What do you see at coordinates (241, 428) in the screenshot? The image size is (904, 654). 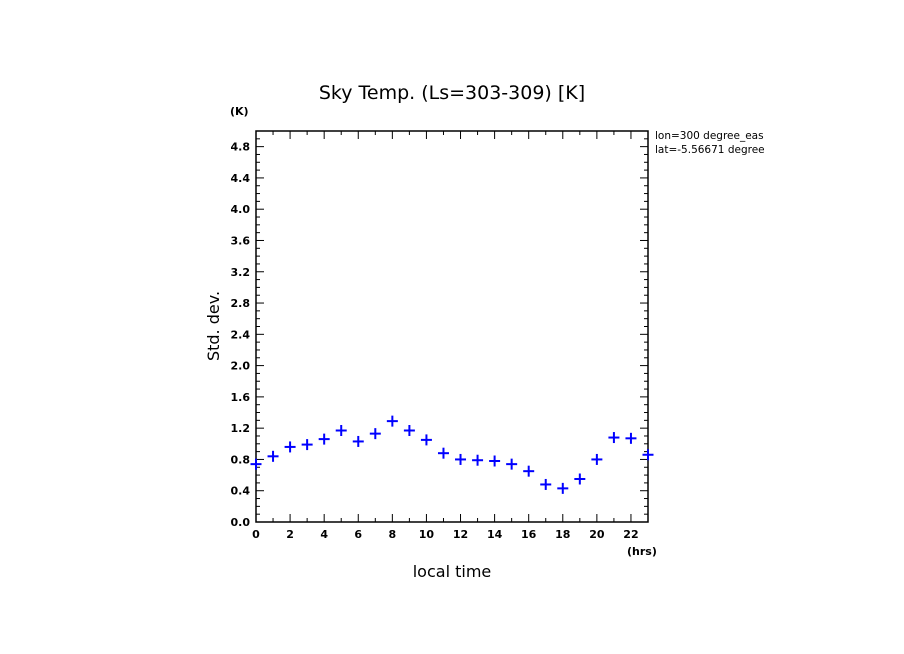 I see `y-tick-label: 1.2` at bounding box center [241, 428].